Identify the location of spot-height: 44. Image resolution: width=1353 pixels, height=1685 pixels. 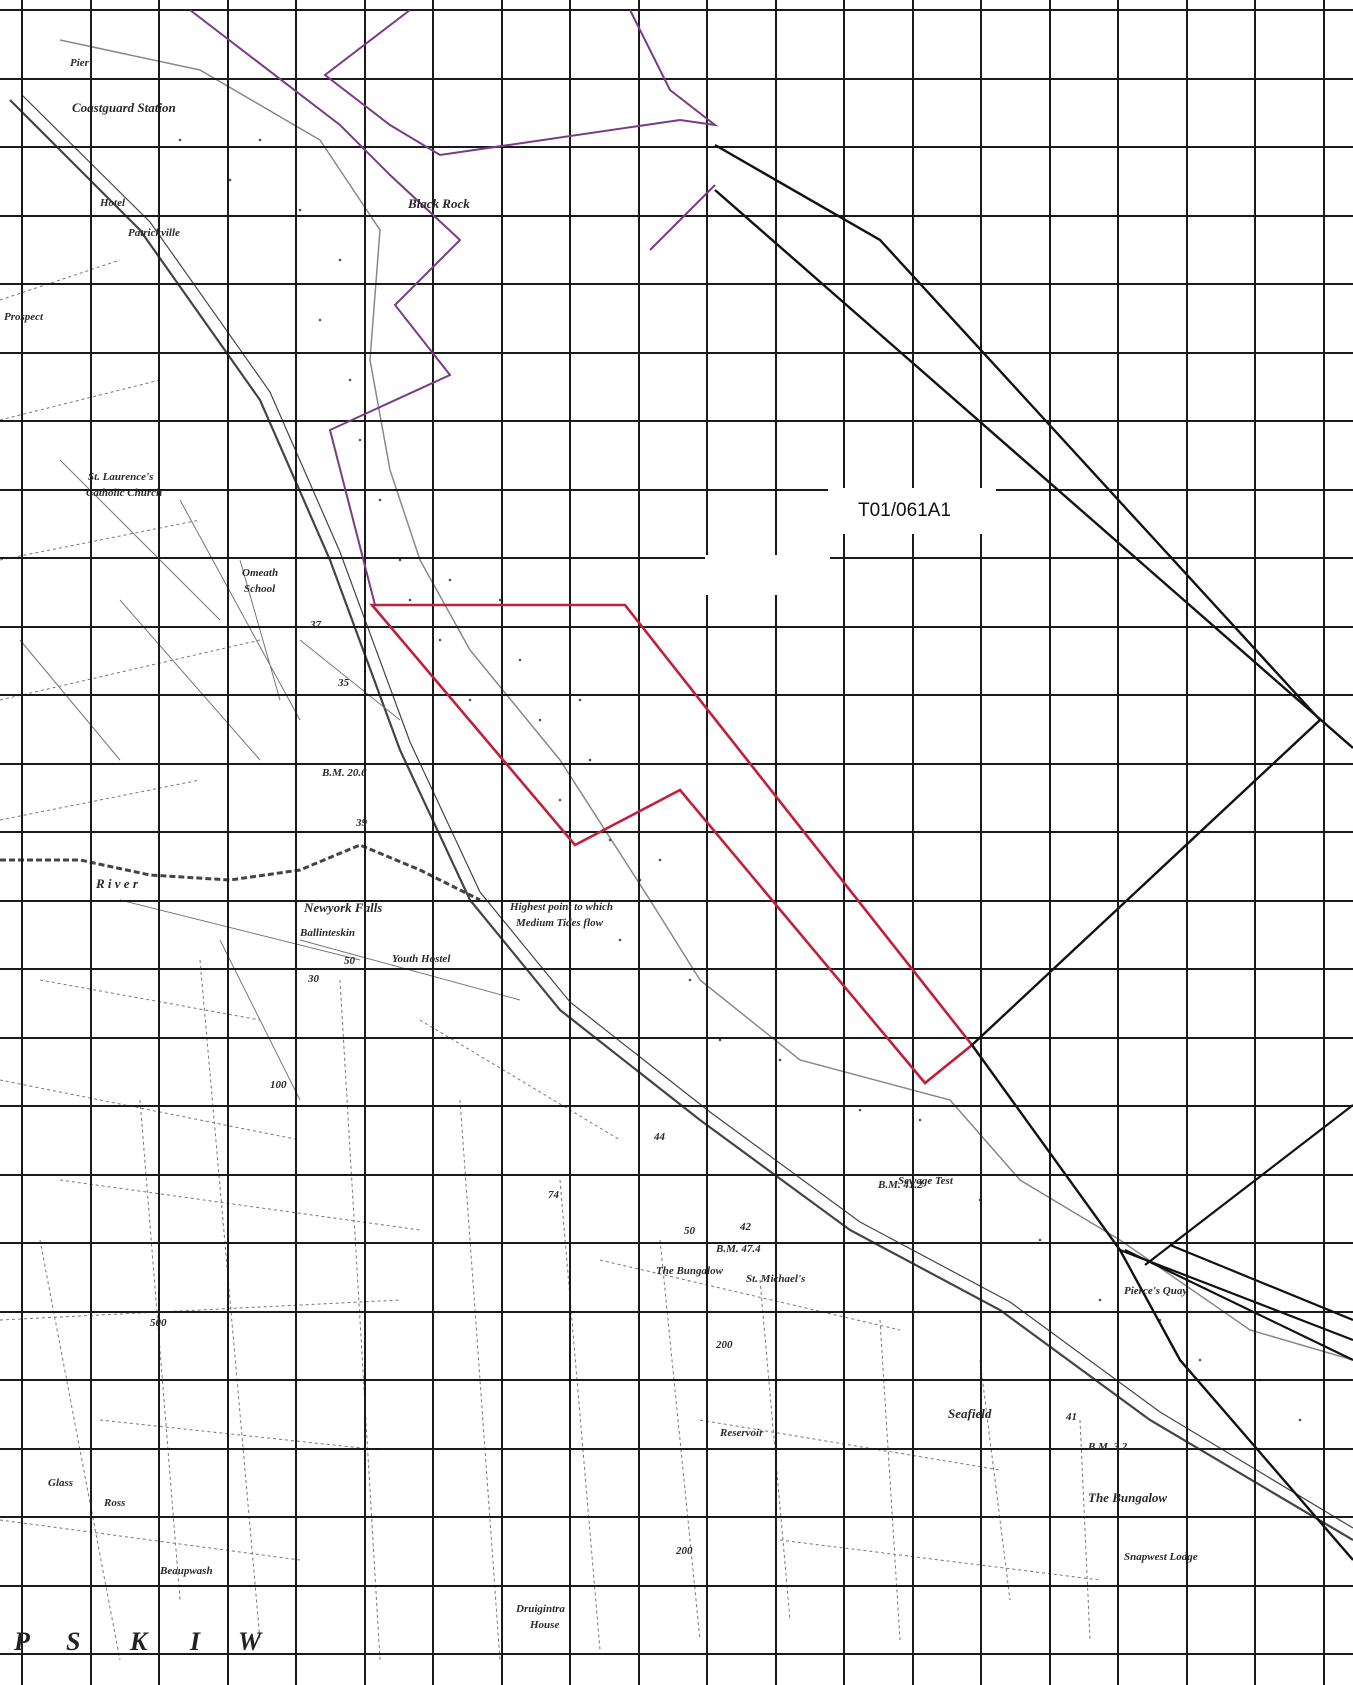
(659, 1137).